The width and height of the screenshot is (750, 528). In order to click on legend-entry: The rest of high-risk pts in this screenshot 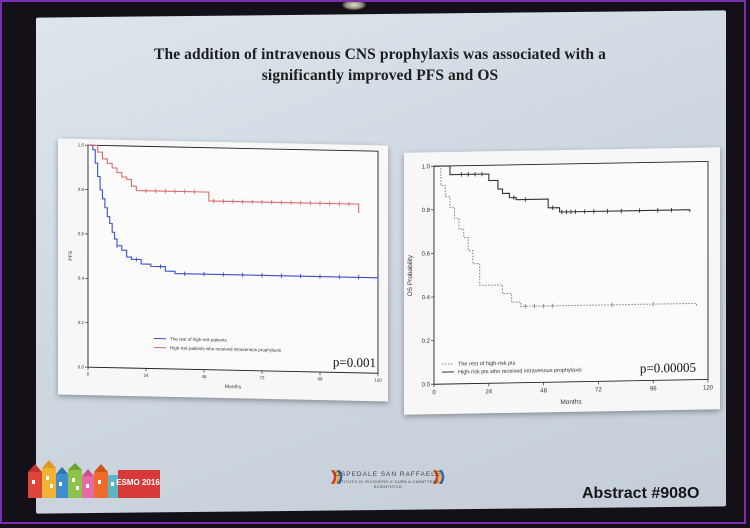, I will do `click(487, 364)`.